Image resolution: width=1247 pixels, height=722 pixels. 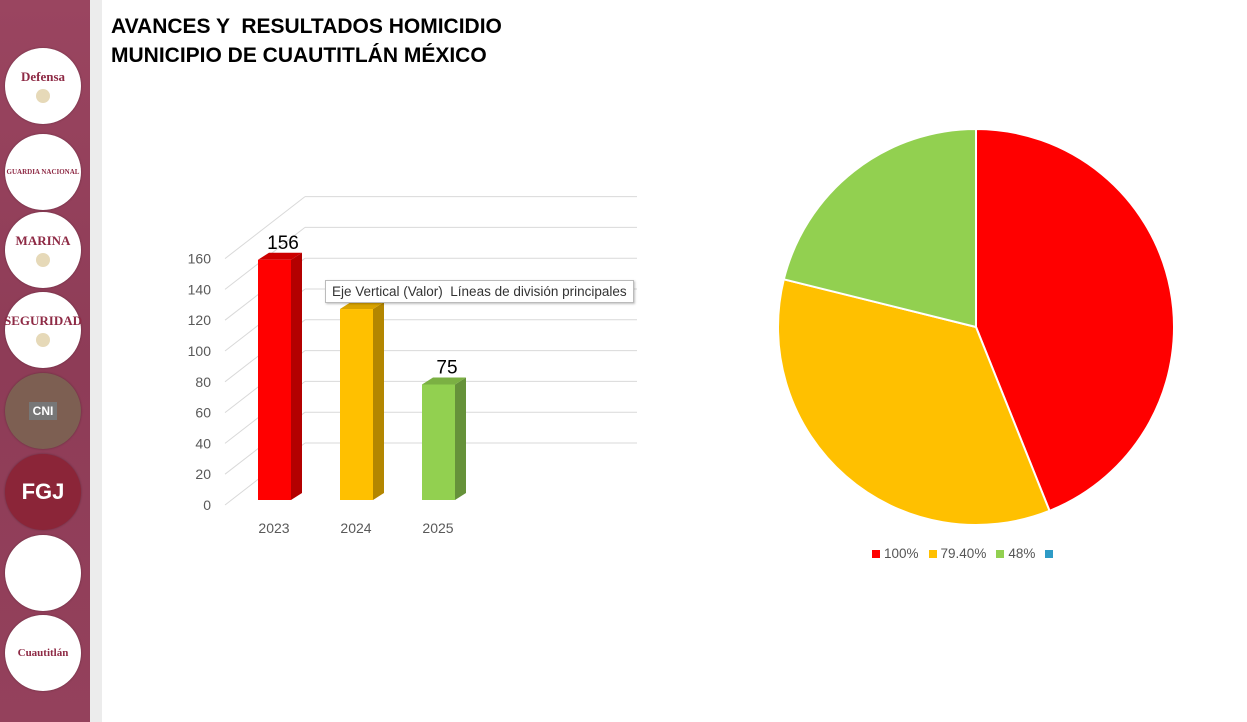 What do you see at coordinates (1022, 553) in the screenshot?
I see `legend-label: 48%` at bounding box center [1022, 553].